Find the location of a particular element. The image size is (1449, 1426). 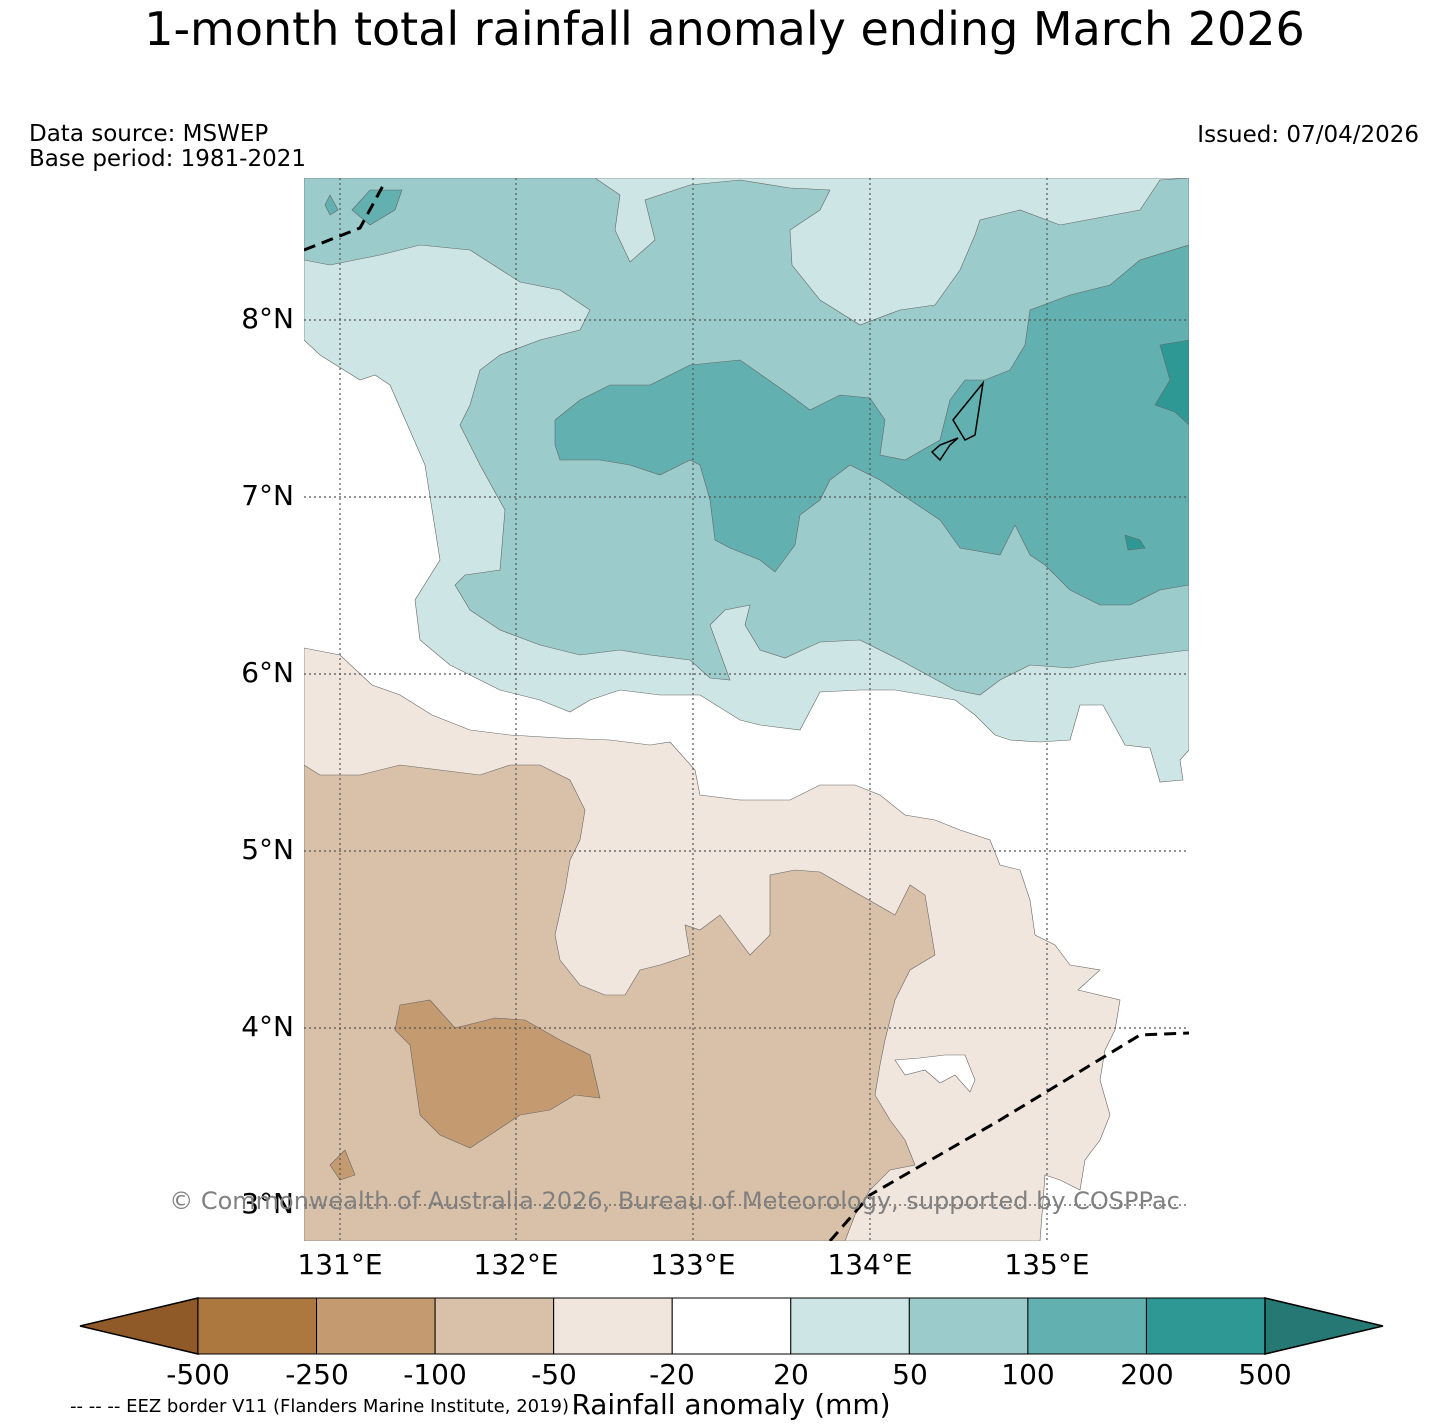

contour-white-patch is located at coordinates (935, 1073).